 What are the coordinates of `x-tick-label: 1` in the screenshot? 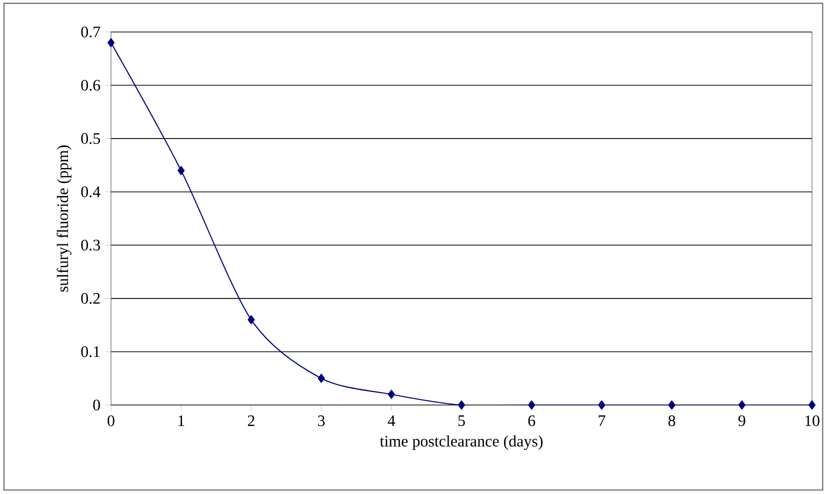 It's located at (181, 420).